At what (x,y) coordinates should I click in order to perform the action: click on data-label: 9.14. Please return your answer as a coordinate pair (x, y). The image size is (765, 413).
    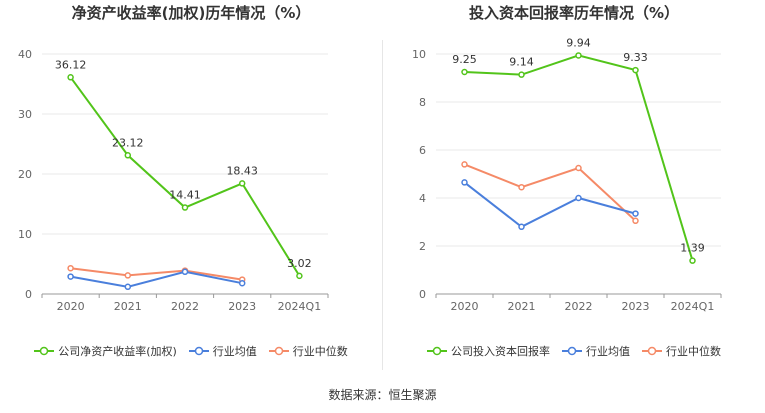
    Looking at the image, I should click on (521, 62).